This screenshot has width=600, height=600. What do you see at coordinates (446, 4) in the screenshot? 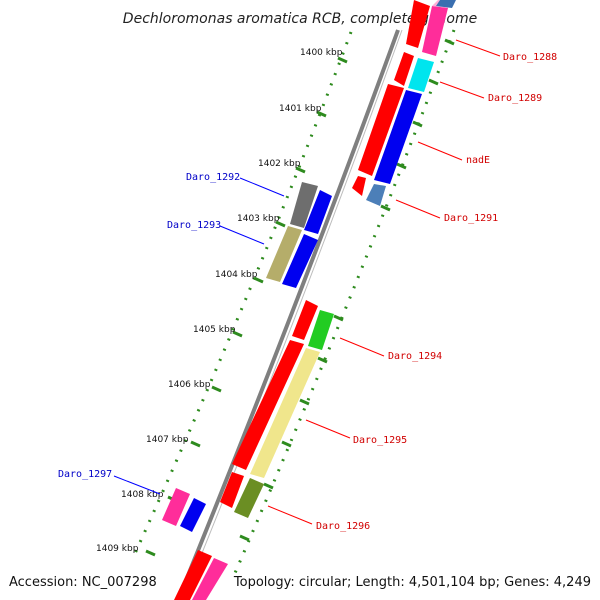
I see `gene-blue-top` at bounding box center [446, 4].